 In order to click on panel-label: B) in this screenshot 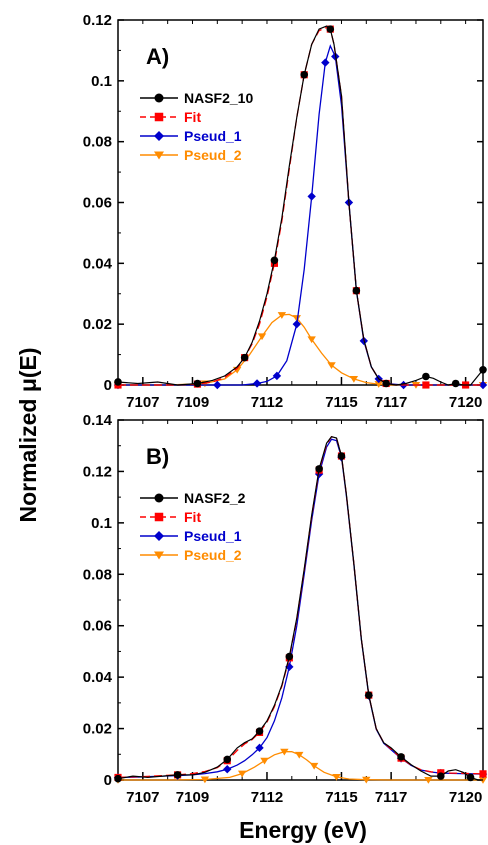, I will do `click(157, 456)`.